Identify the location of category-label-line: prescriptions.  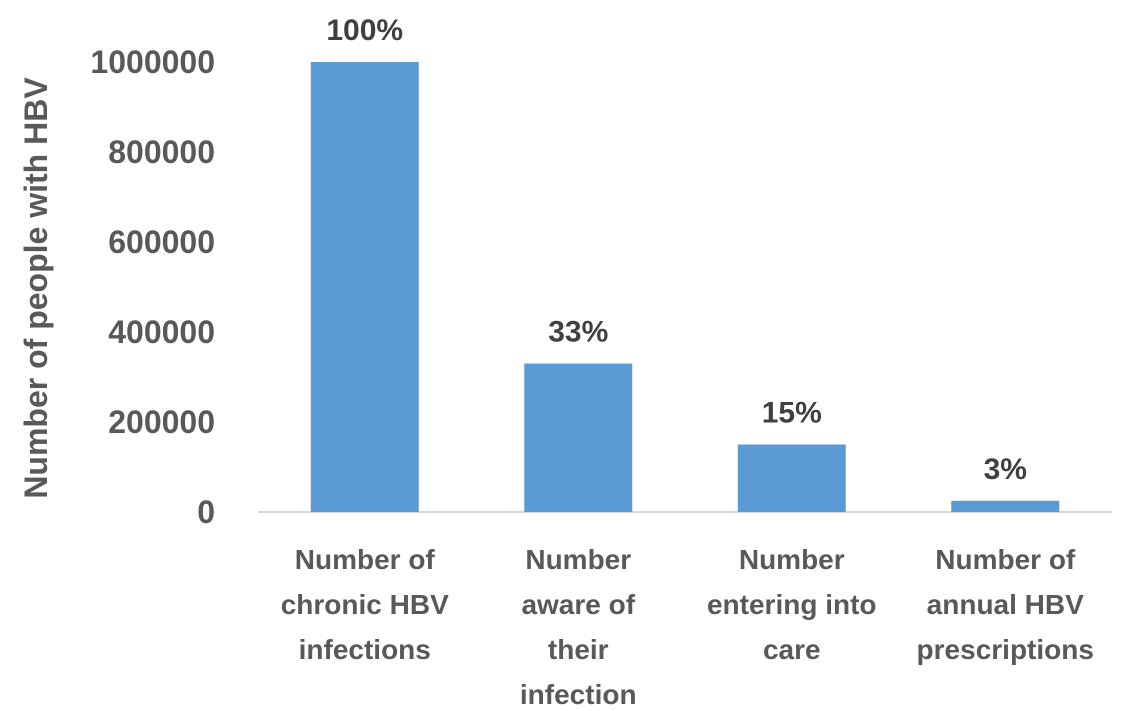
(1005, 649).